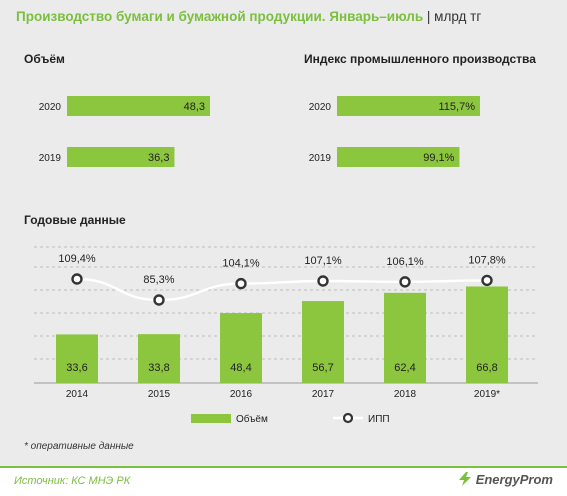  What do you see at coordinates (241, 264) in the screenshot?
I see `ipp-value-label: 104,1%` at bounding box center [241, 264].